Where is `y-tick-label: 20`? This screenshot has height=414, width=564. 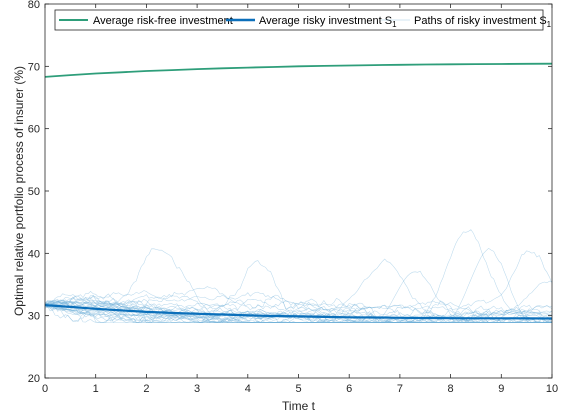
y-tick-label: 20 is located at coordinates (34, 379).